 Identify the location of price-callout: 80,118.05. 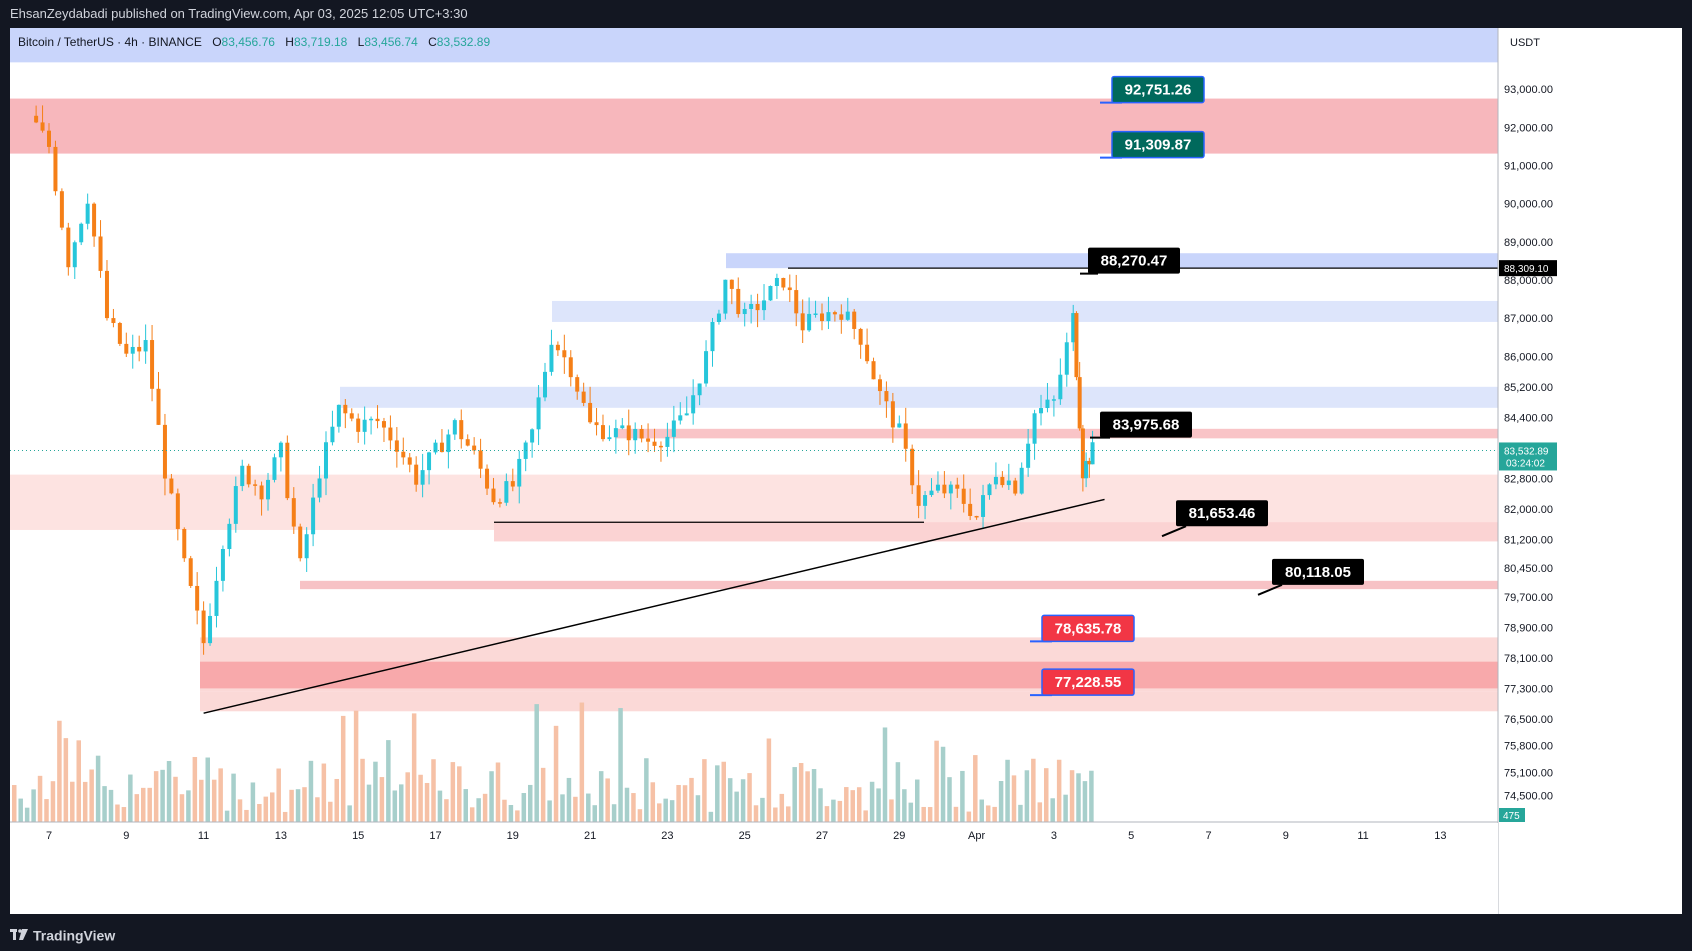
(1310, 577).